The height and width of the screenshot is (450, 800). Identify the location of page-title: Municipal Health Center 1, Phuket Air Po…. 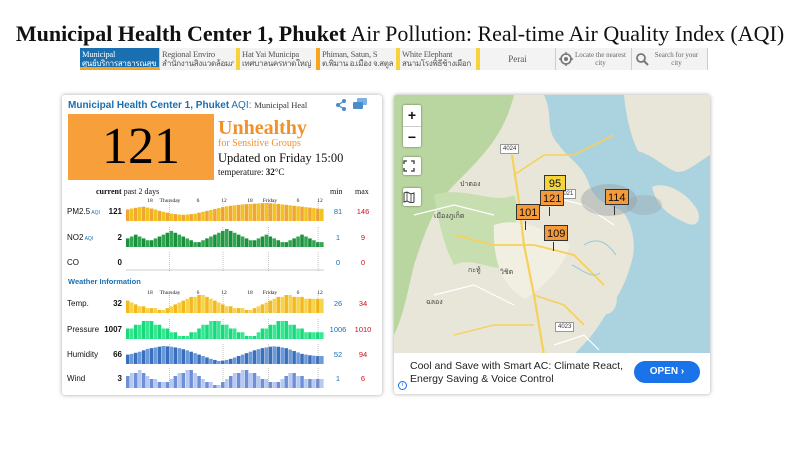
(400, 34).